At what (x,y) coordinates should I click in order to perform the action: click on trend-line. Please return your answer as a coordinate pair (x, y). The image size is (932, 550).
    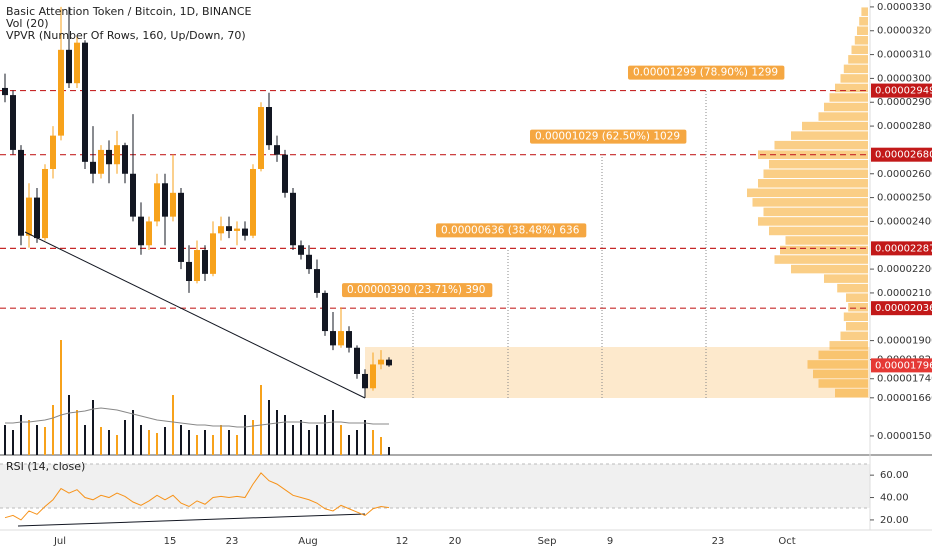
    Looking at the image, I should click on (195, 315).